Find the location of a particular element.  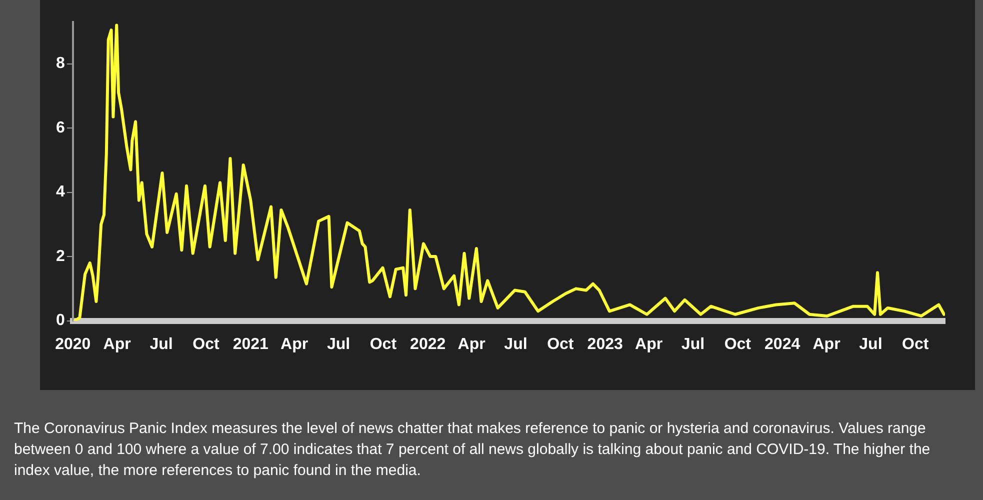

x-tick-label: 2020 is located at coordinates (73, 344).